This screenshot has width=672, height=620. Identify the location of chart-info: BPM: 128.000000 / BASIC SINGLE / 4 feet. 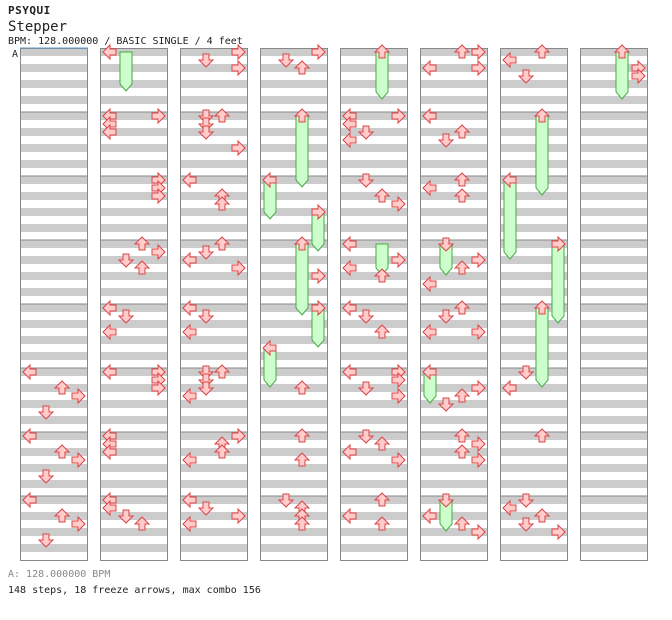
(125, 41).